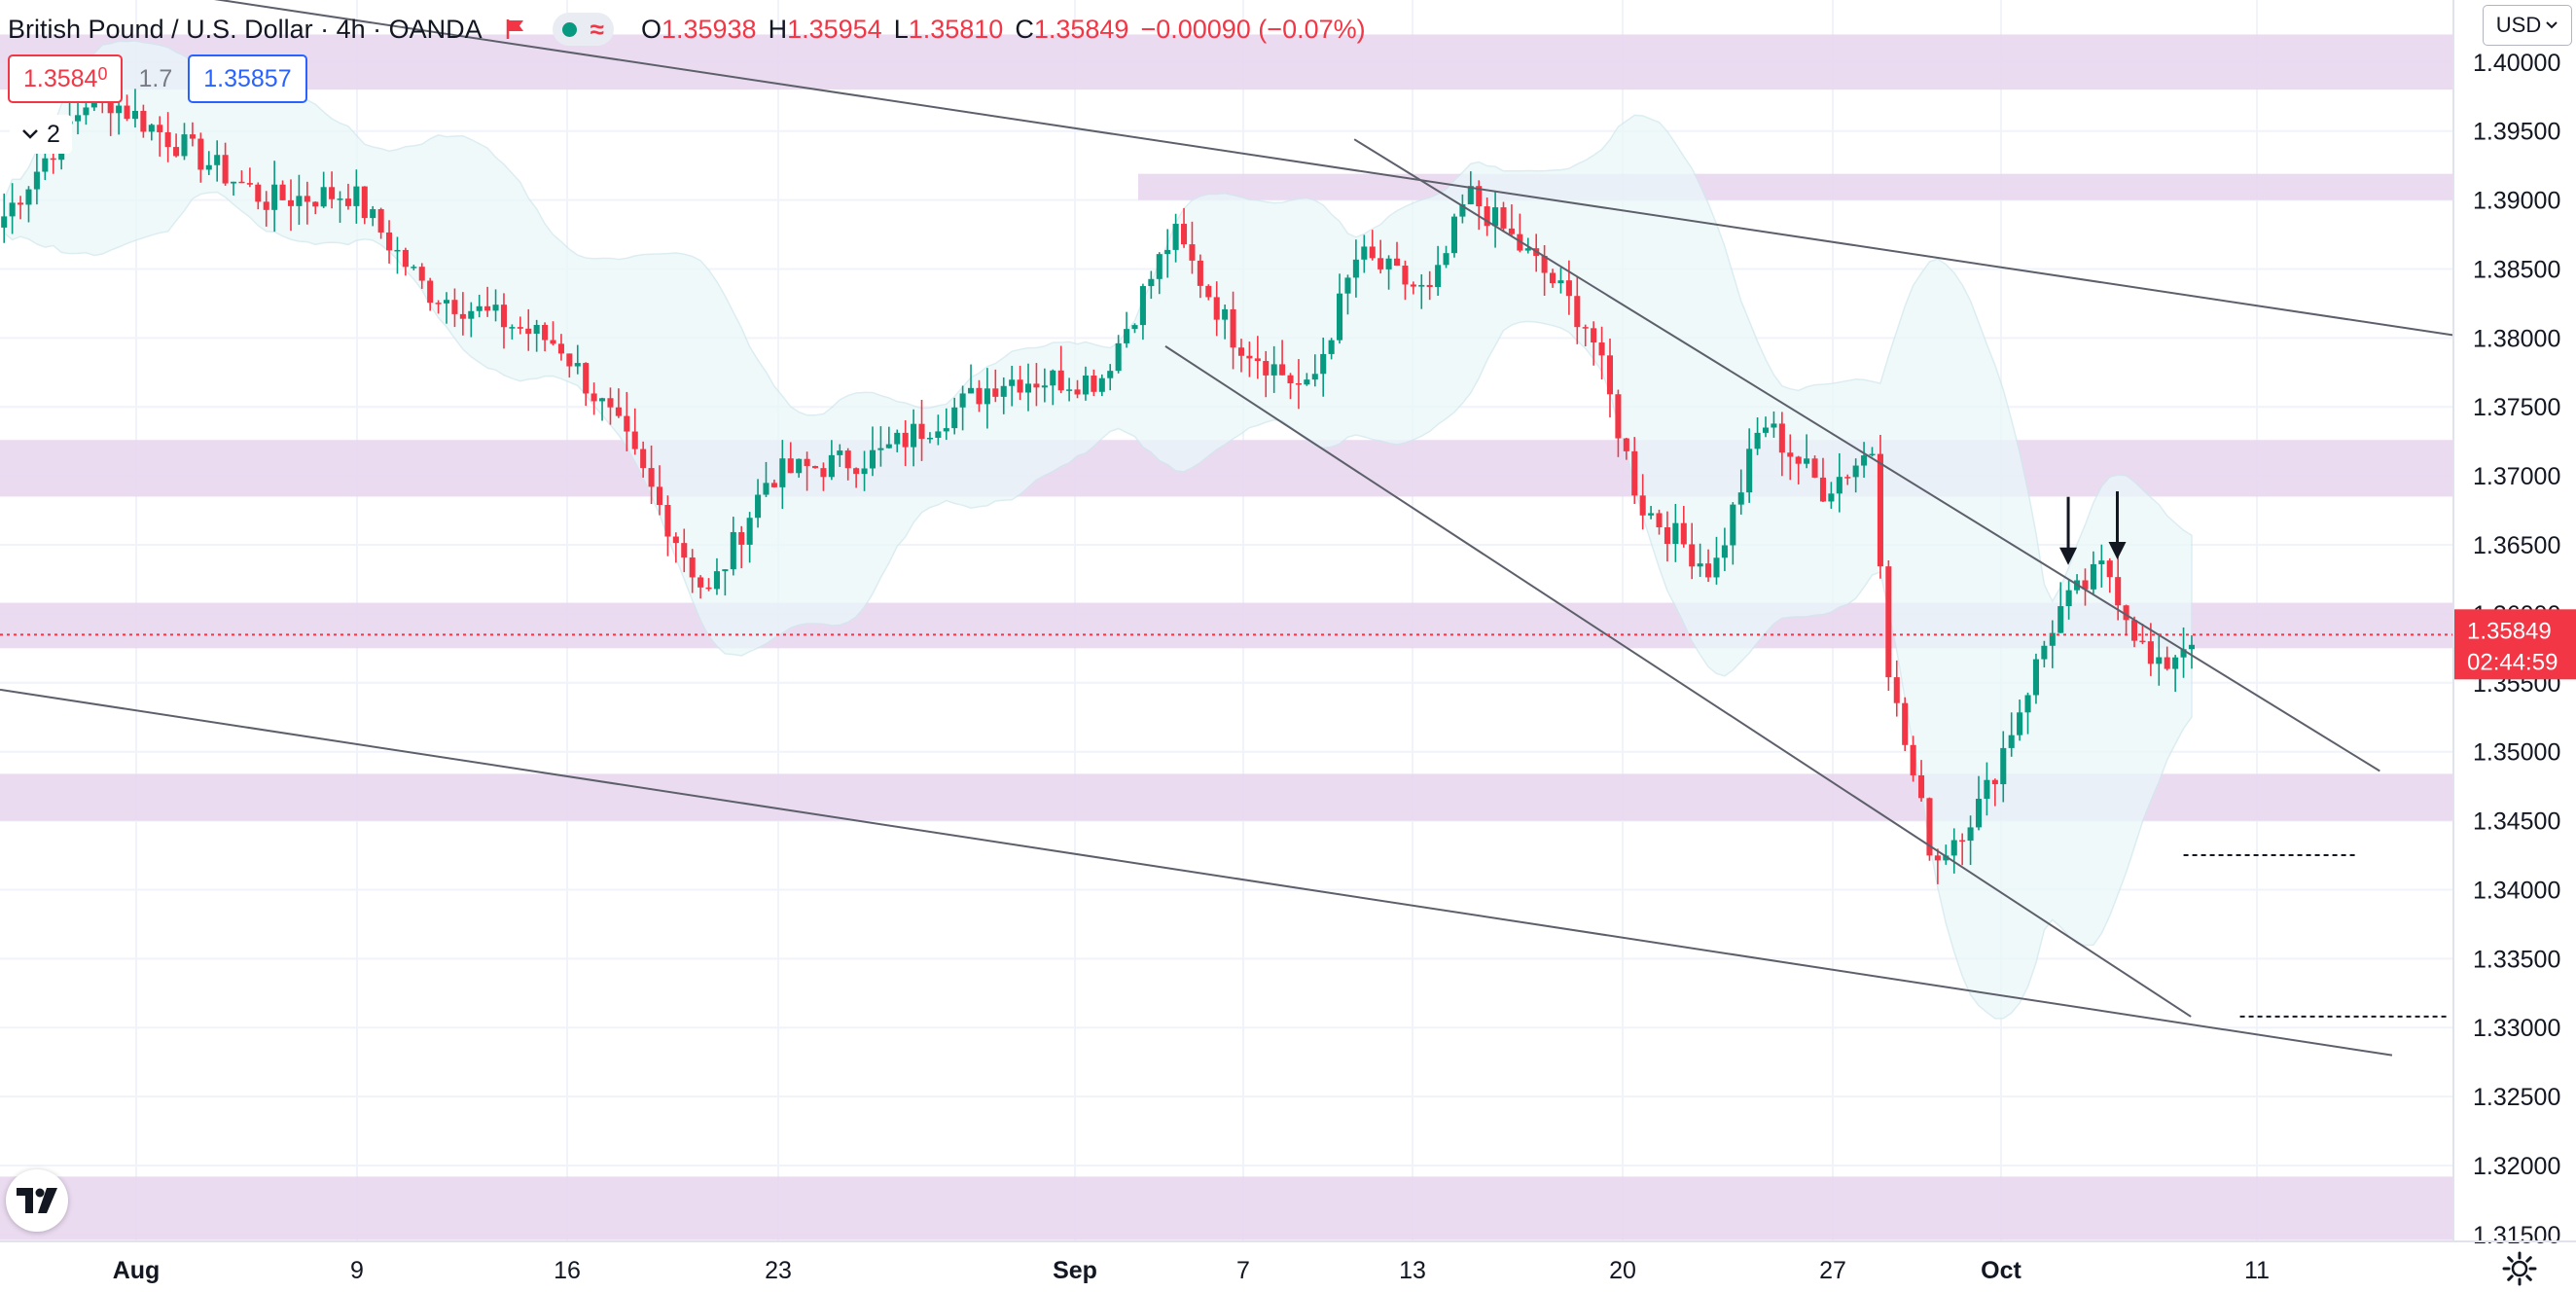 This screenshot has height=1292, width=2576. What do you see at coordinates (1622, 1271) in the screenshot?
I see `time-tick-label: 20` at bounding box center [1622, 1271].